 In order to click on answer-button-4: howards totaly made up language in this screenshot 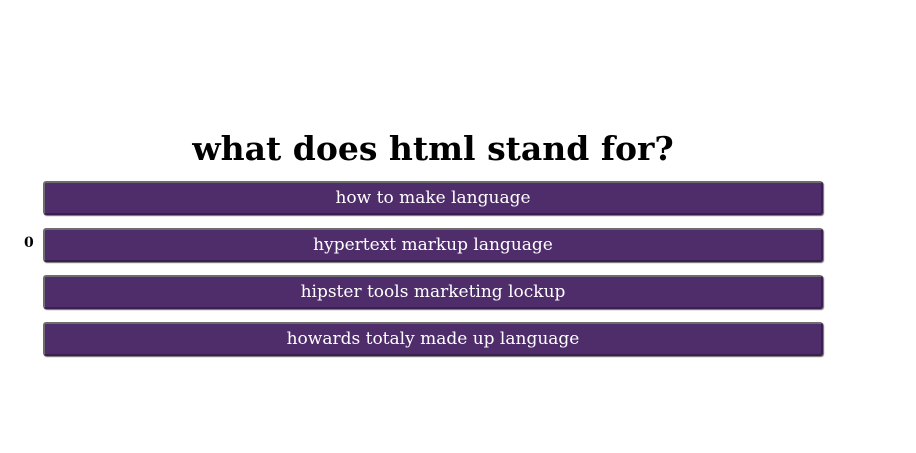, I will do `click(433, 339)`.